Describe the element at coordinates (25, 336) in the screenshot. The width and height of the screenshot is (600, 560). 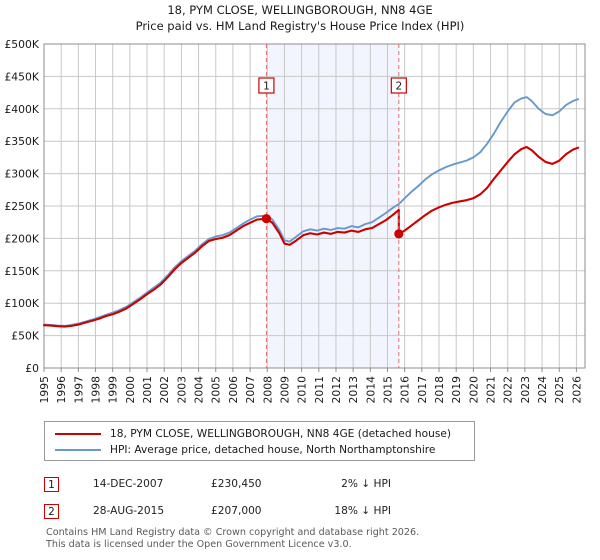
I see `y-axis-tick-label: £50K` at that location.